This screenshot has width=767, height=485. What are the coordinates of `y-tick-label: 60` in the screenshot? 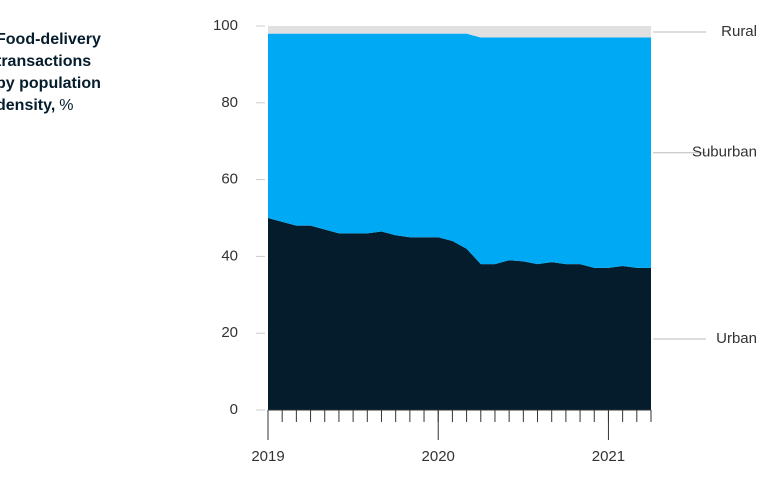 It's located at (229, 179).